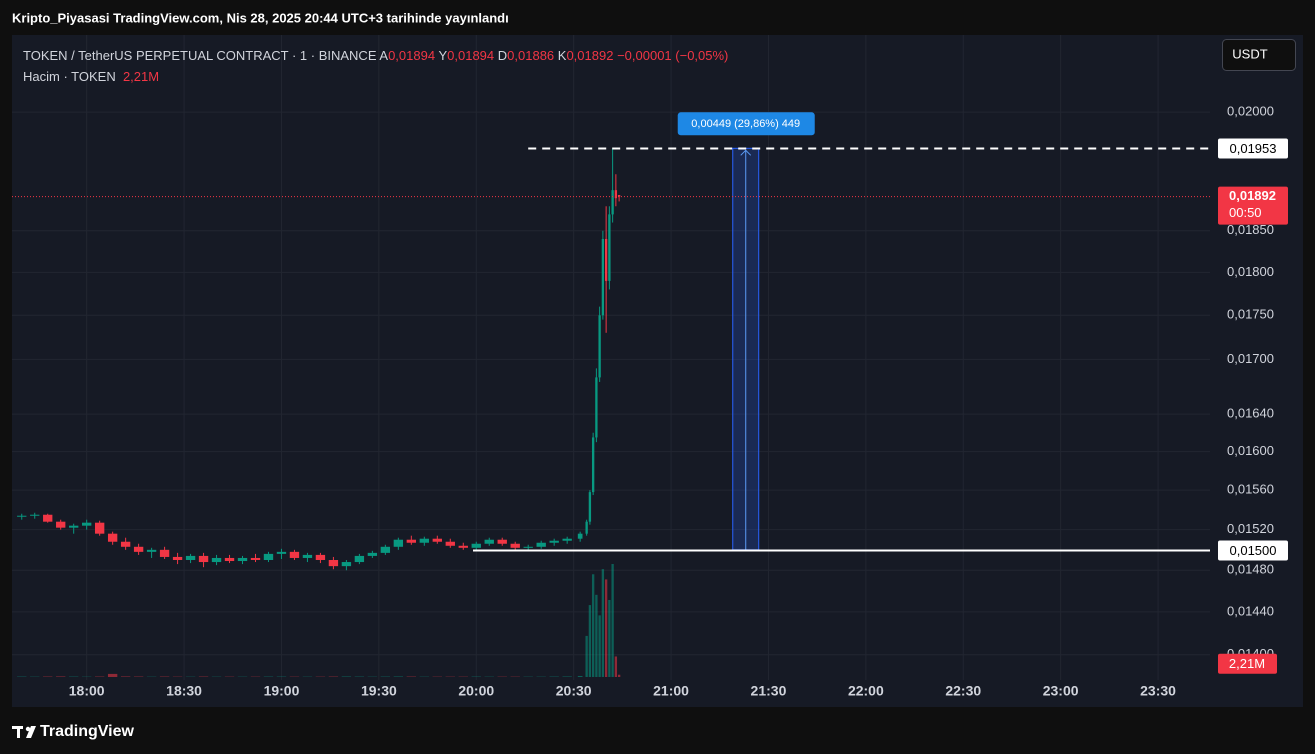 The width and height of the screenshot is (1315, 754). I want to click on ohlc-label: D, so click(502, 55).